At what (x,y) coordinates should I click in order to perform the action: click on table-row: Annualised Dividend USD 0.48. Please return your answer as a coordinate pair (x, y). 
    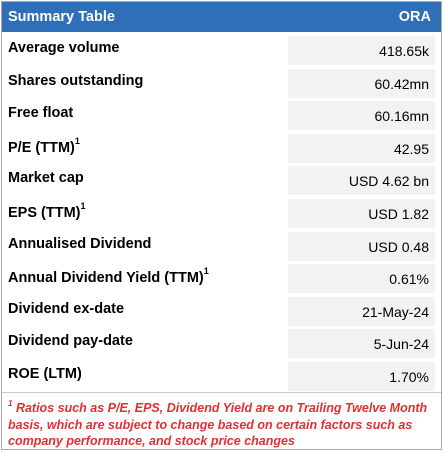
    Looking at the image, I should click on (221, 246).